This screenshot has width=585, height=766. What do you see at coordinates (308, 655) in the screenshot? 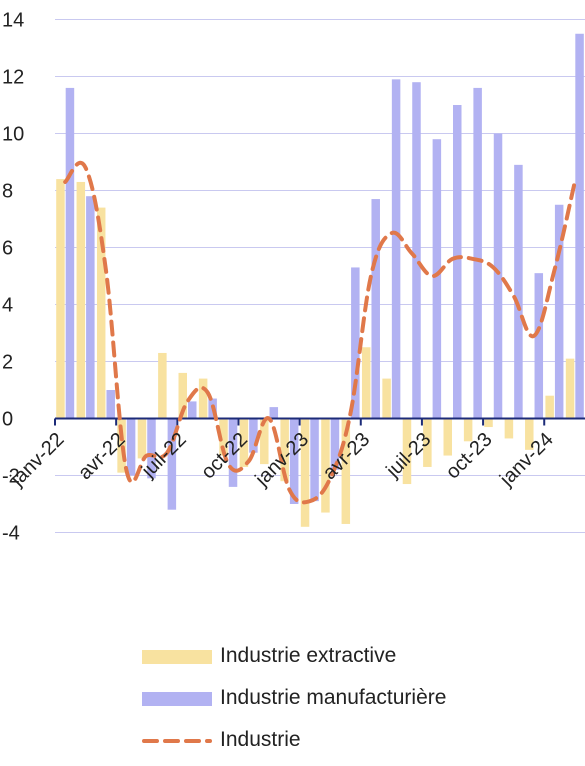
I see `legend-label-extractive: Industrie extractive` at bounding box center [308, 655].